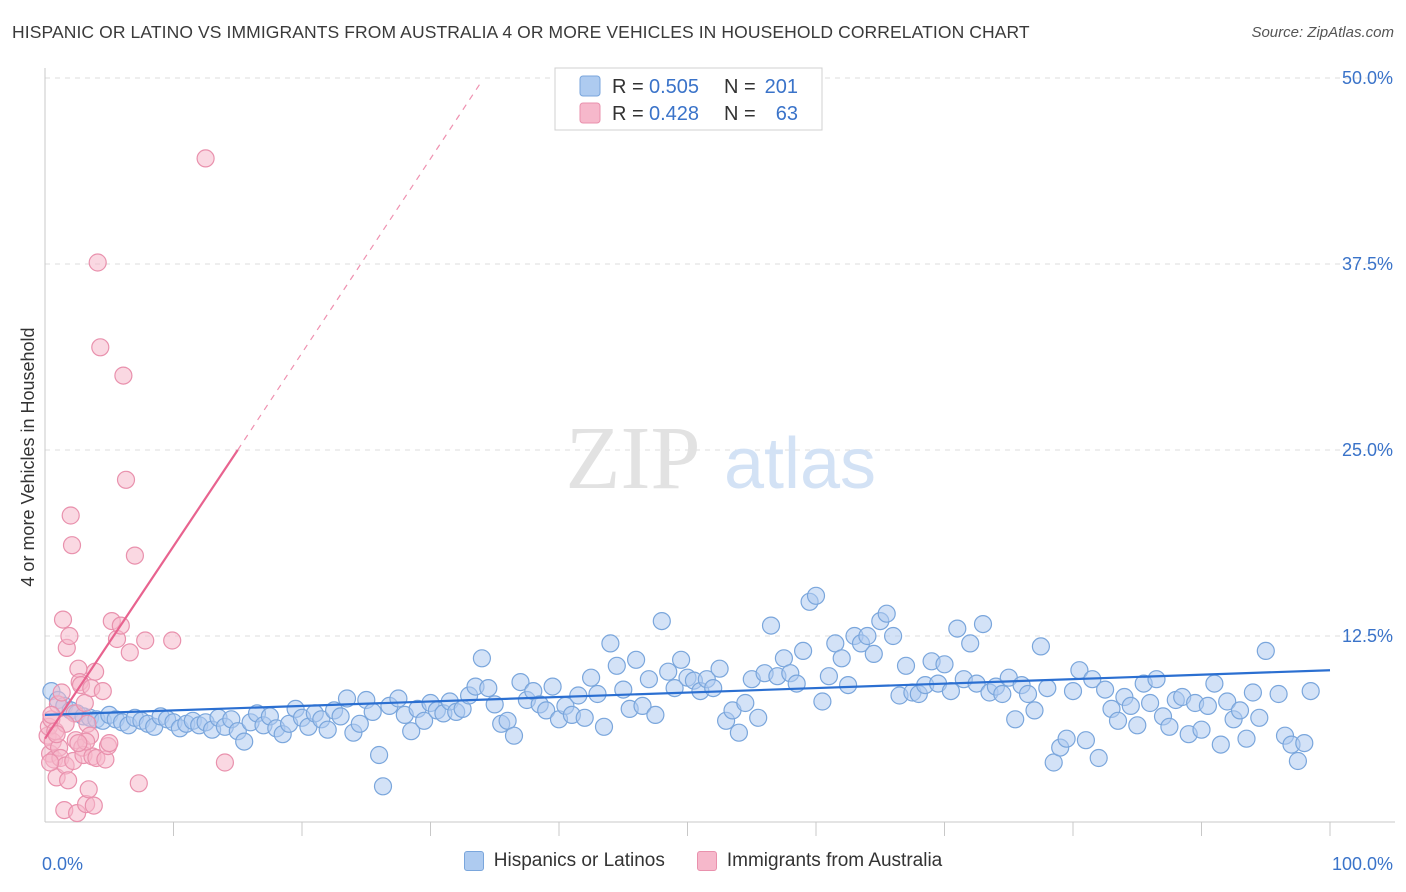  I want to click on legend-item-hispanics: Hispanics or Latinos, so click(564, 861).